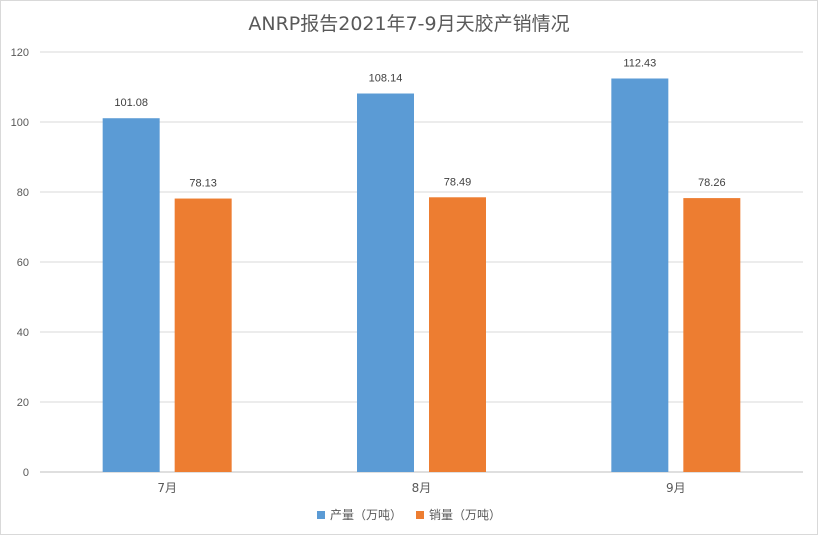  Describe the element at coordinates (365, 515) in the screenshot. I see `legend-label-output: 产量（万吨）` at that location.